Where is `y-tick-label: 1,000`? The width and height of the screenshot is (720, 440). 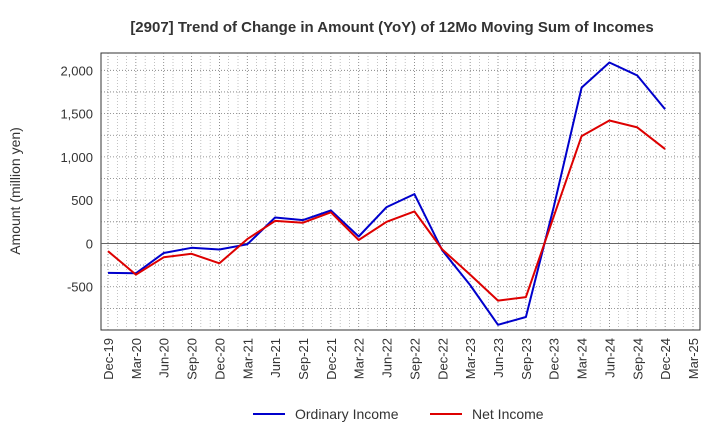
y-tick-label: 1,000 is located at coordinates (76, 157).